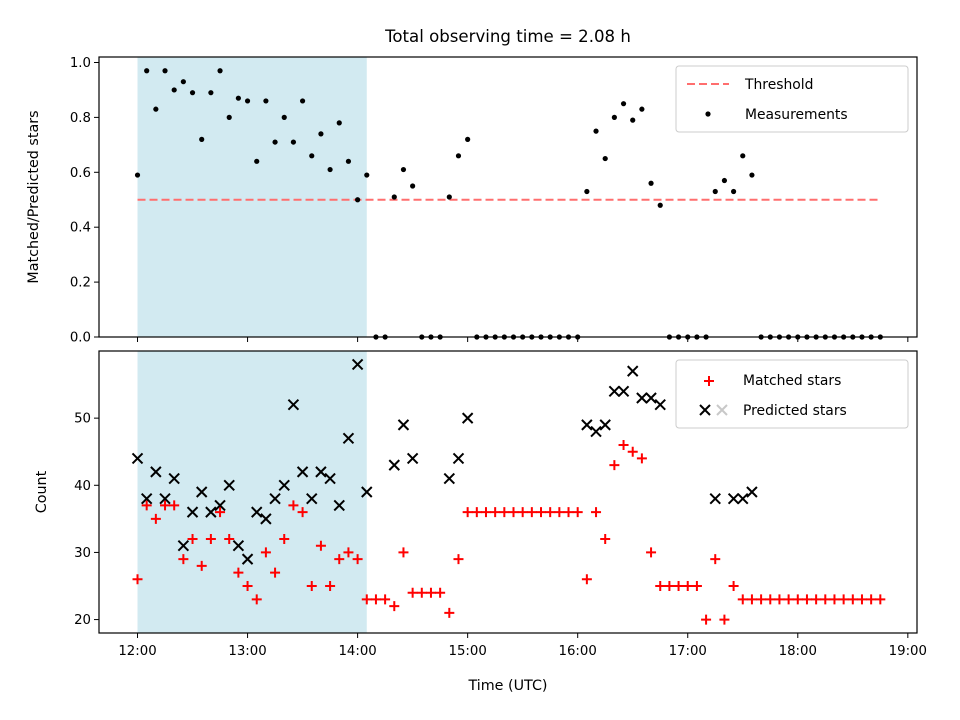 The width and height of the screenshot is (960, 720). What do you see at coordinates (798, 651) in the screenshot?
I see `x-tick-label: 18:00` at bounding box center [798, 651].